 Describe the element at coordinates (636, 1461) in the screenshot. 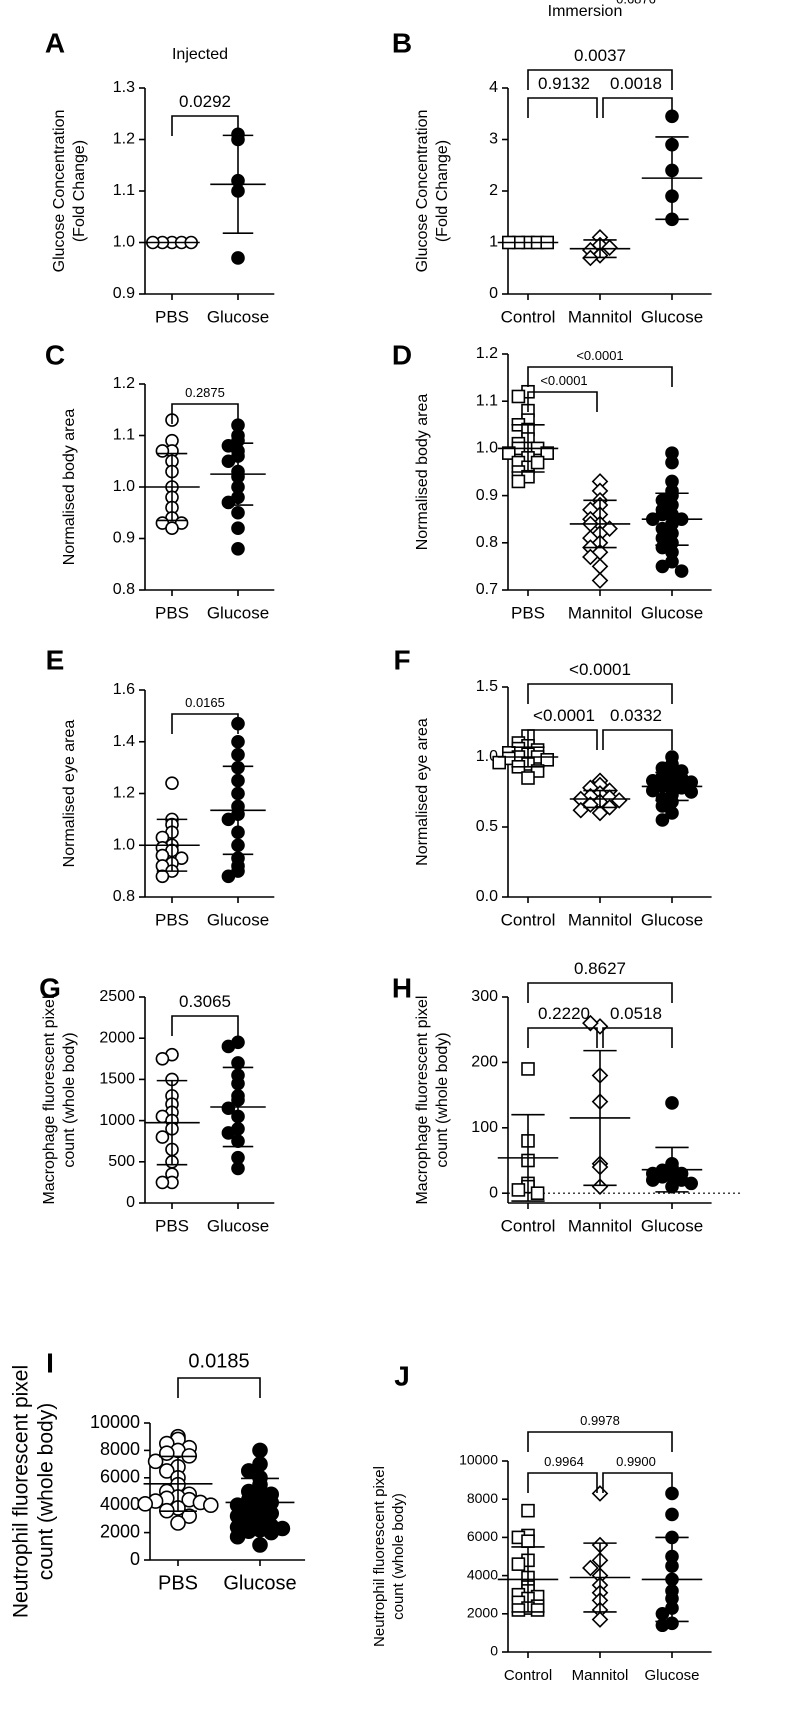

I see `p-value: 0.9900` at that location.